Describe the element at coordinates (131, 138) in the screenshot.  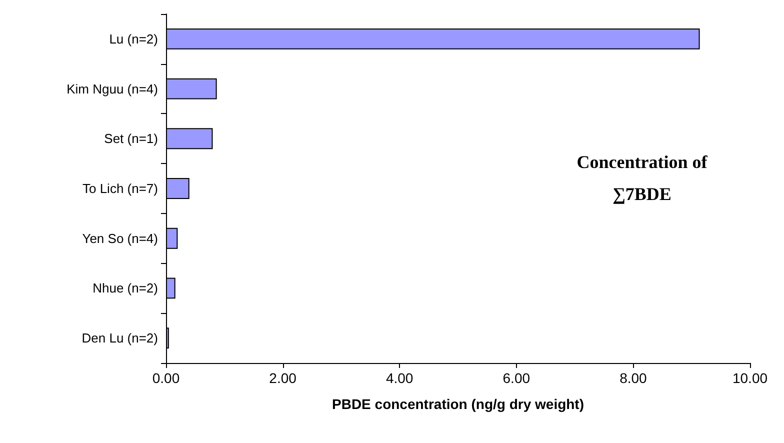
I see `y-tick-label: Set (n=1)` at that location.